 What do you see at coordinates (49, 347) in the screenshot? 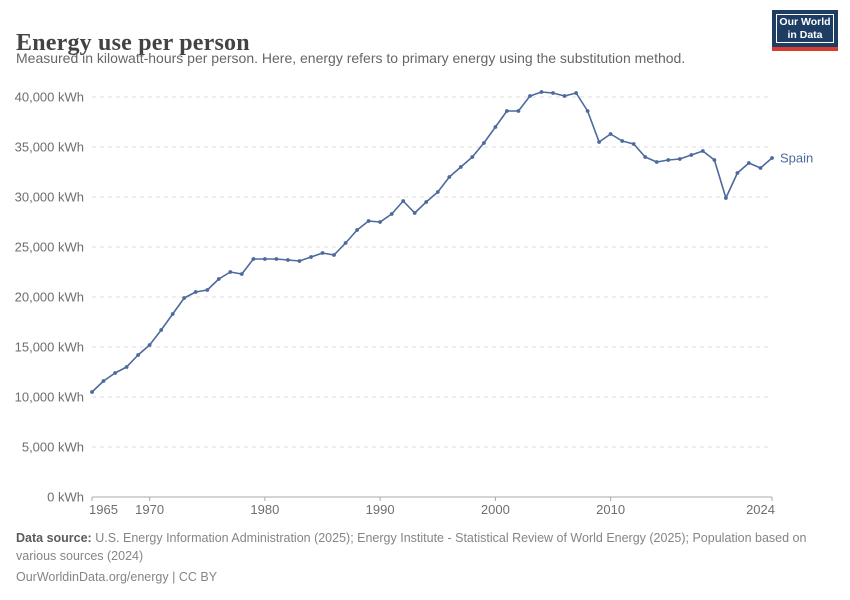
I see `y-tick-label: 15,000 kWh` at bounding box center [49, 347].